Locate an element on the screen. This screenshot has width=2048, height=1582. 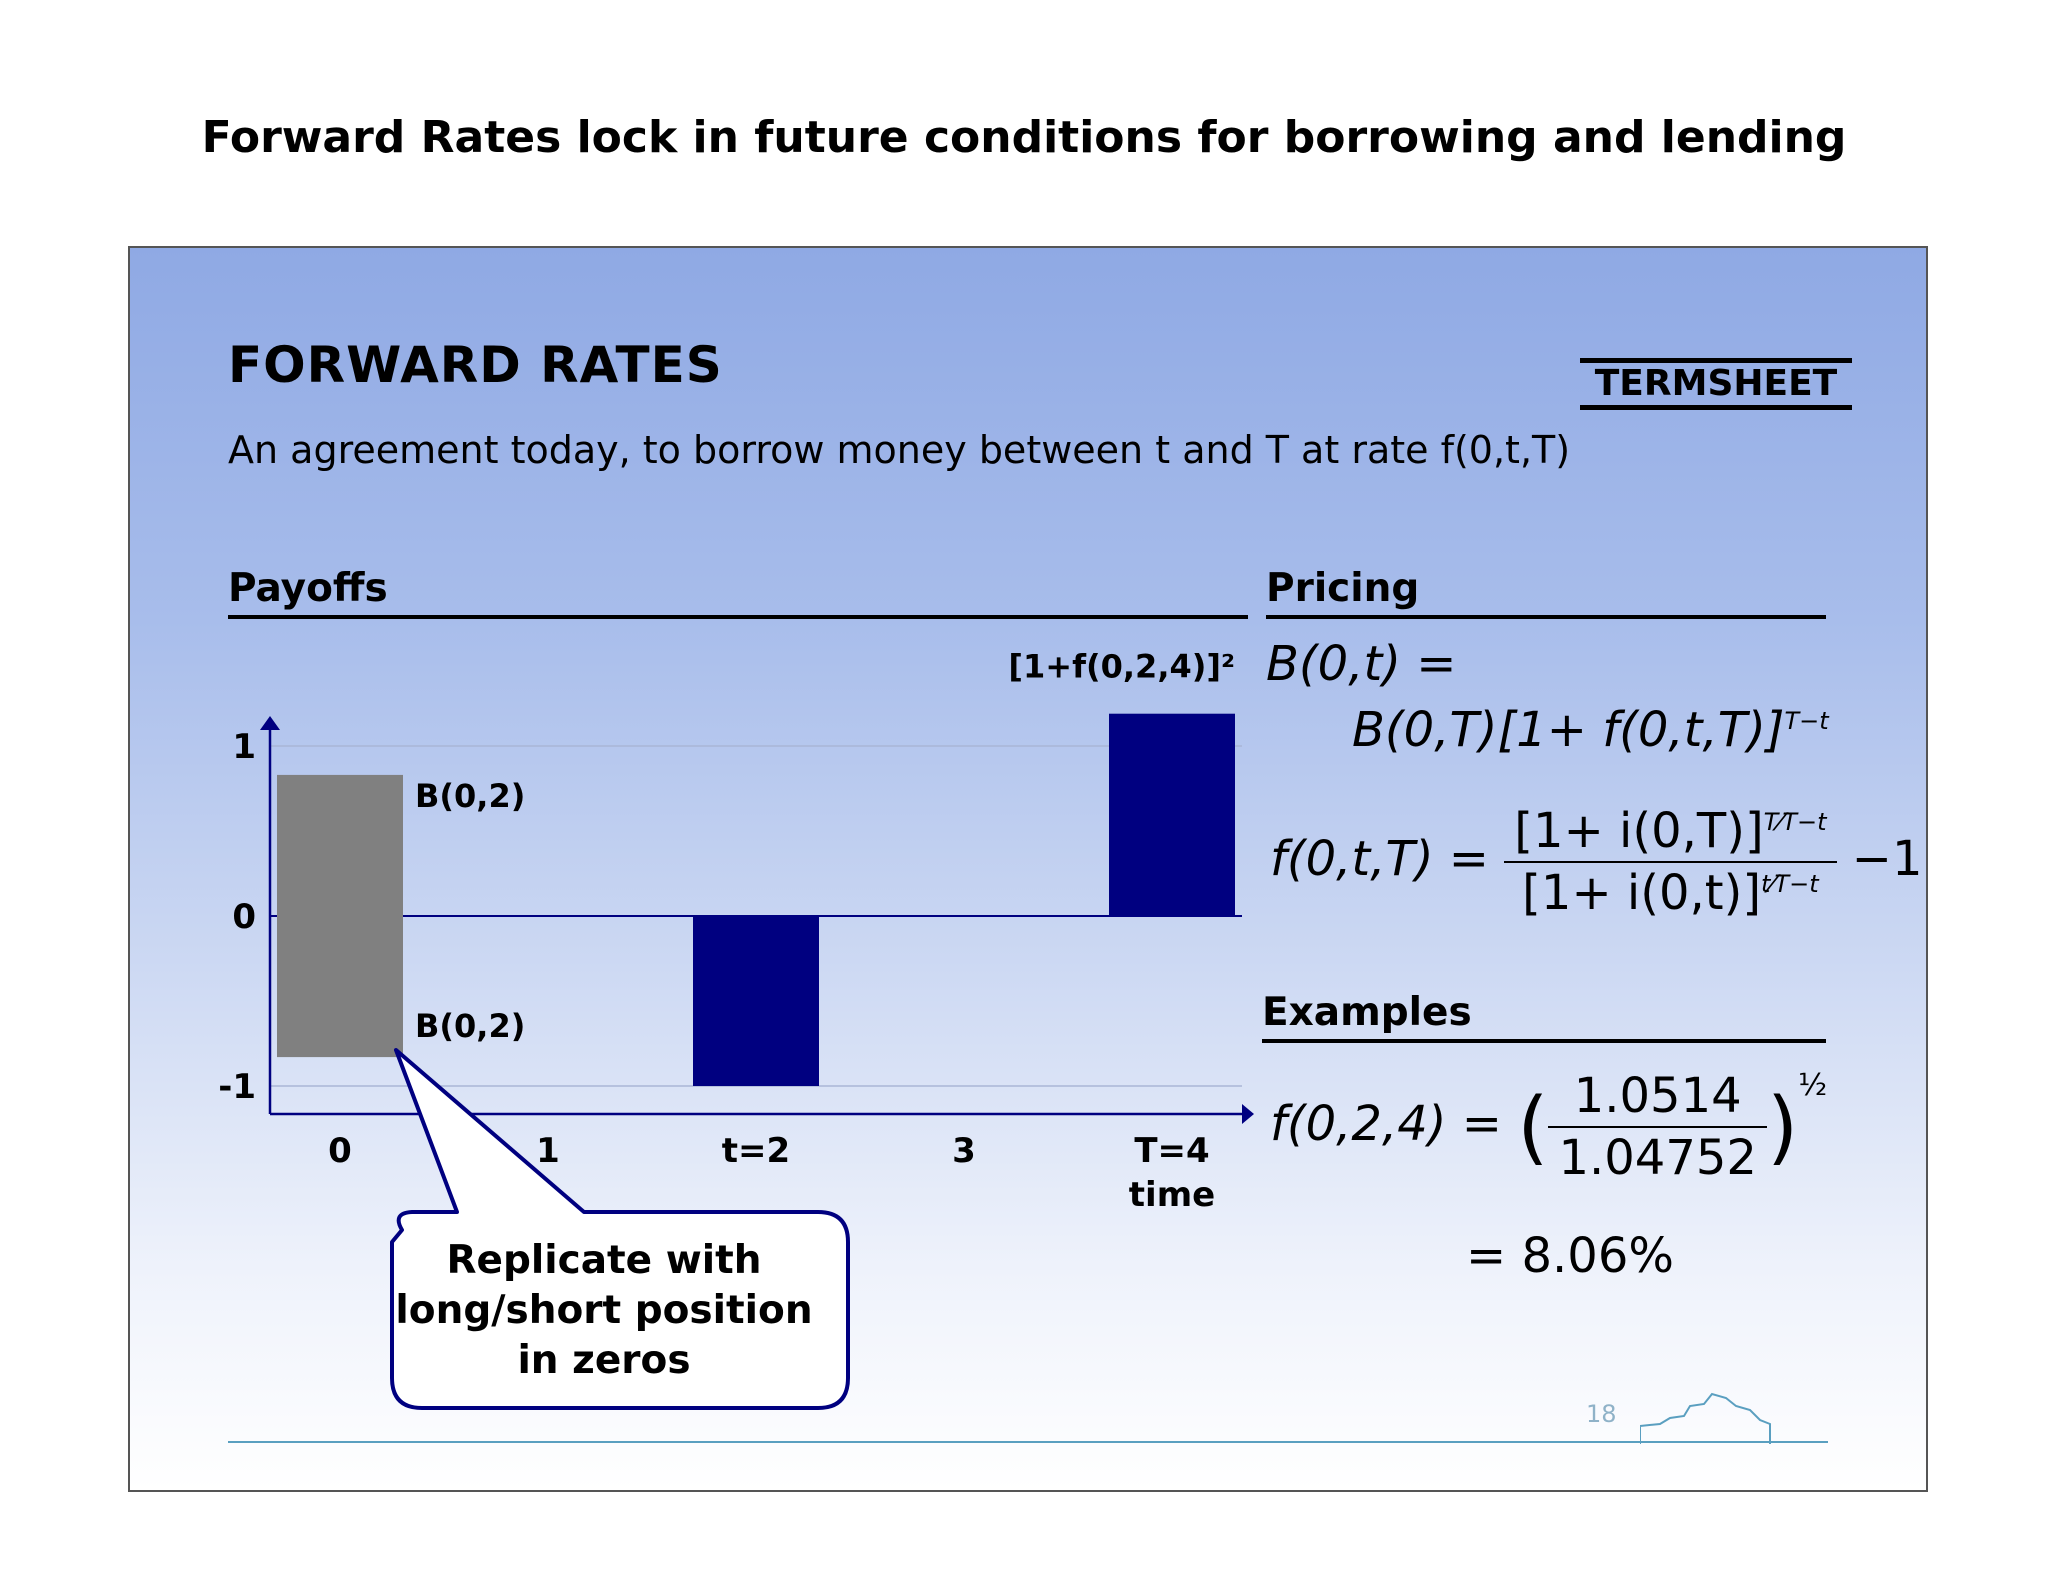
skyline-logo is located at coordinates (1705, 1418).